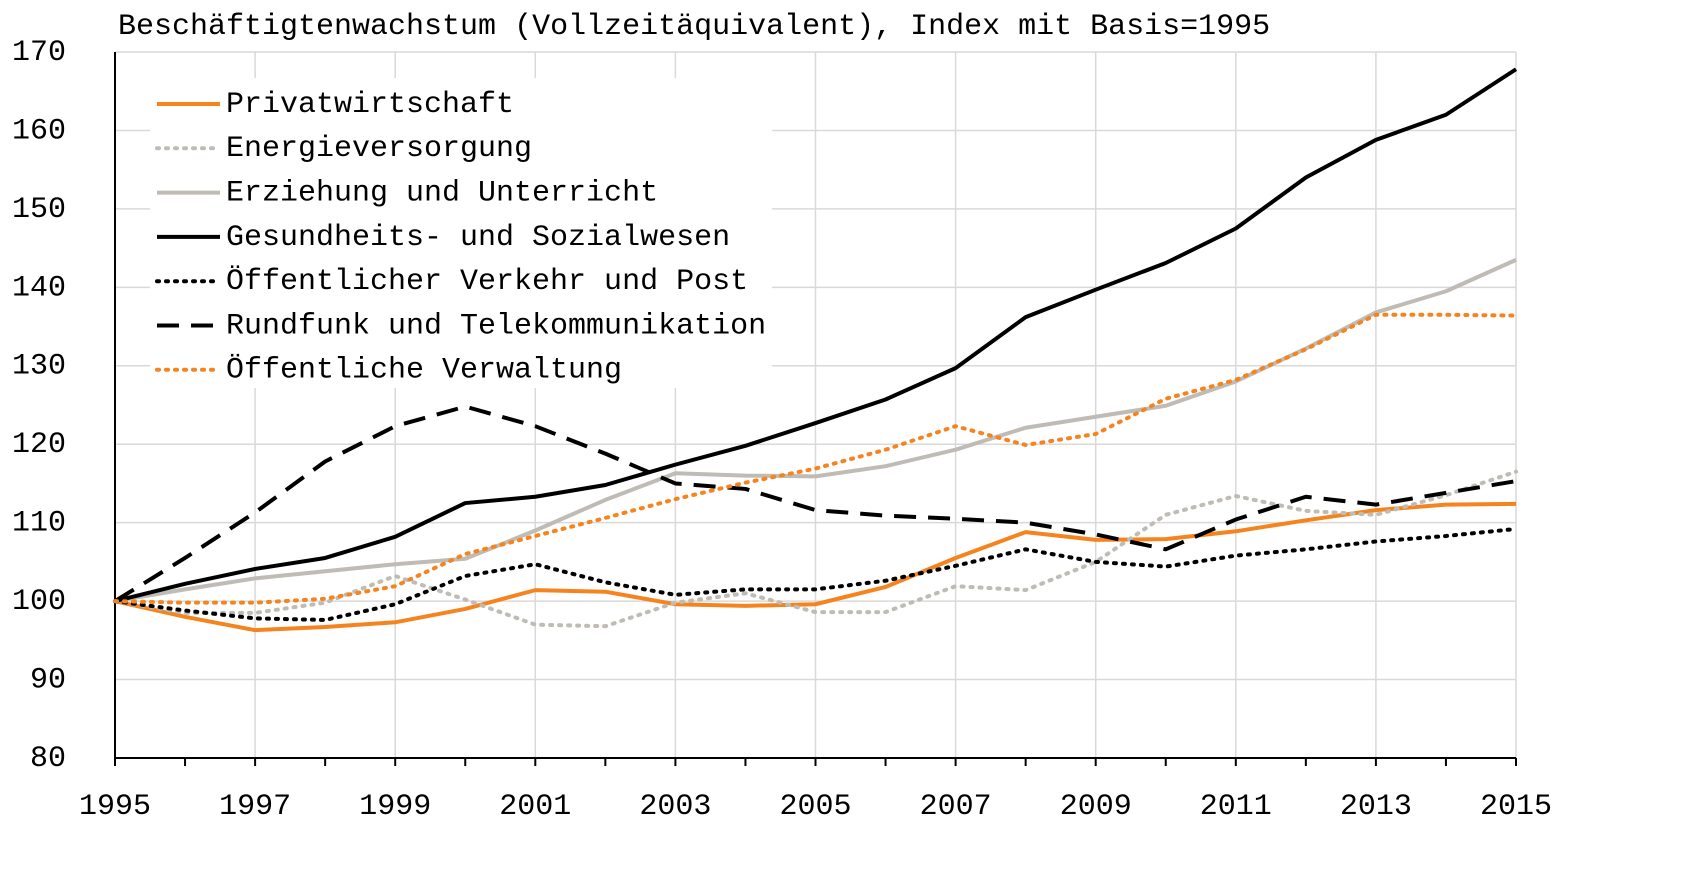 This screenshot has width=1683, height=882. I want to click on legend-label: Erziehung und Unterricht, so click(442, 194).